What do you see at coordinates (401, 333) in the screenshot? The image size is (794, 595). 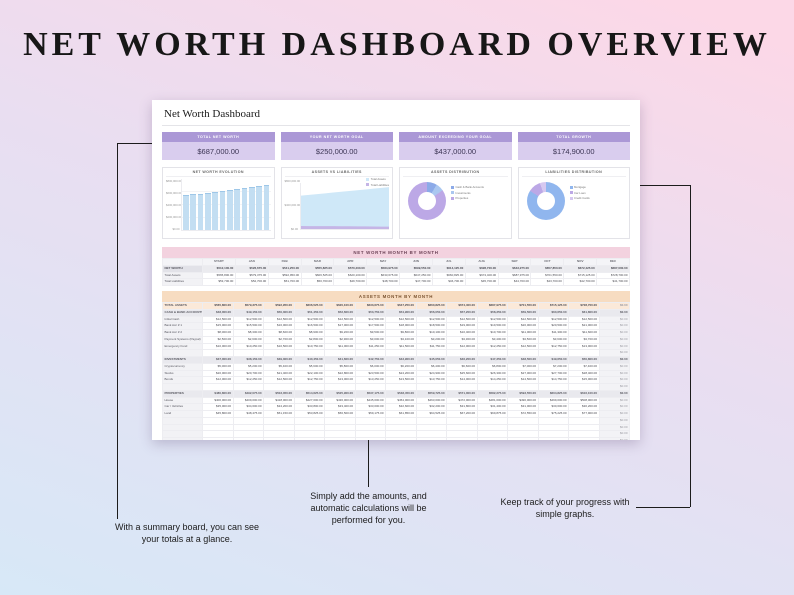 I see `cell: $9,800.00` at bounding box center [401, 333].